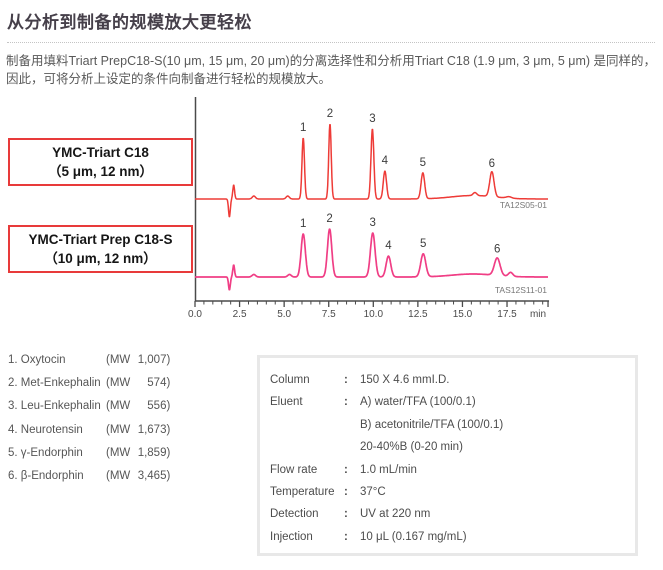 The image size is (663, 570). Describe the element at coordinates (100, 152) in the screenshot. I see `column-name: YMC-Triart C18` at that location.